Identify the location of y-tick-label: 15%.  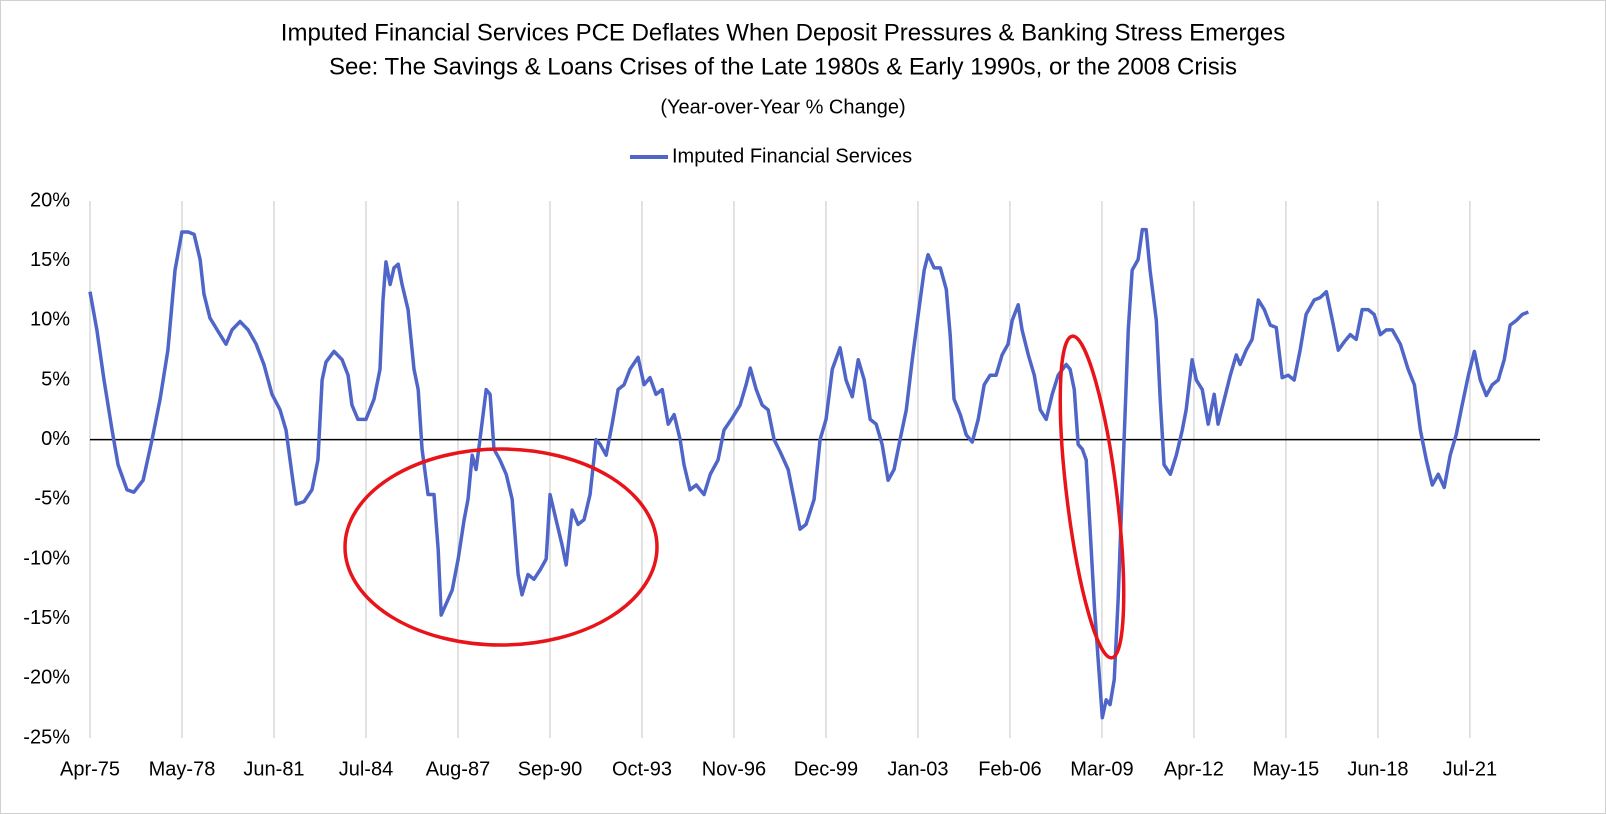
(50, 260).